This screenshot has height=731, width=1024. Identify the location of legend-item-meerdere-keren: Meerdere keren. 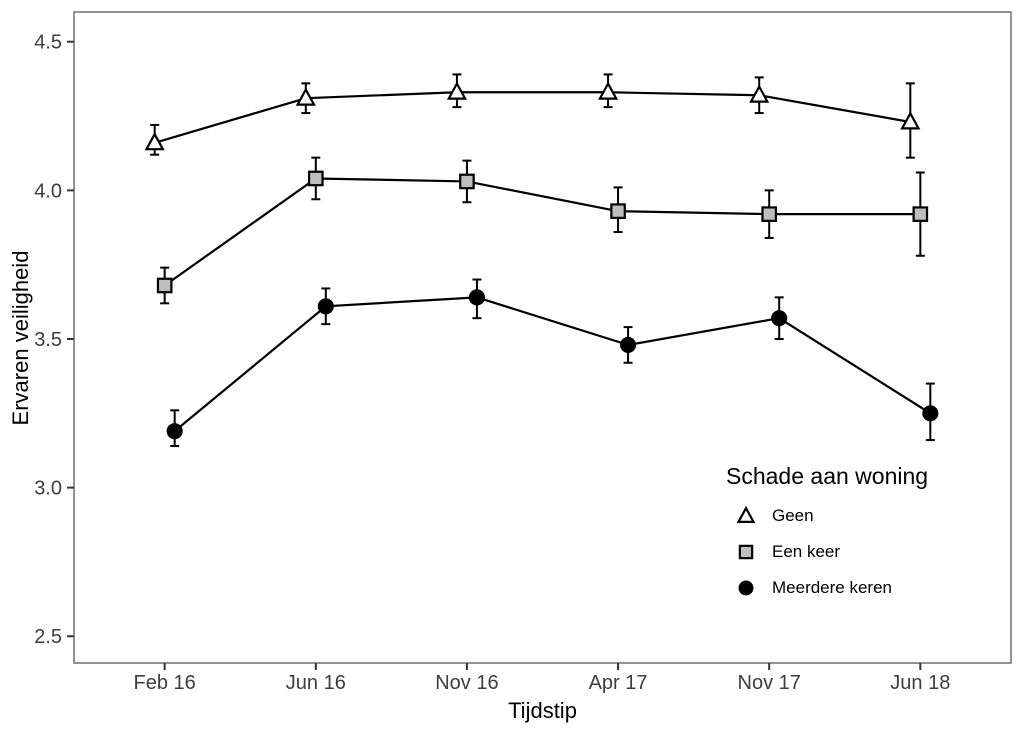
(827, 588).